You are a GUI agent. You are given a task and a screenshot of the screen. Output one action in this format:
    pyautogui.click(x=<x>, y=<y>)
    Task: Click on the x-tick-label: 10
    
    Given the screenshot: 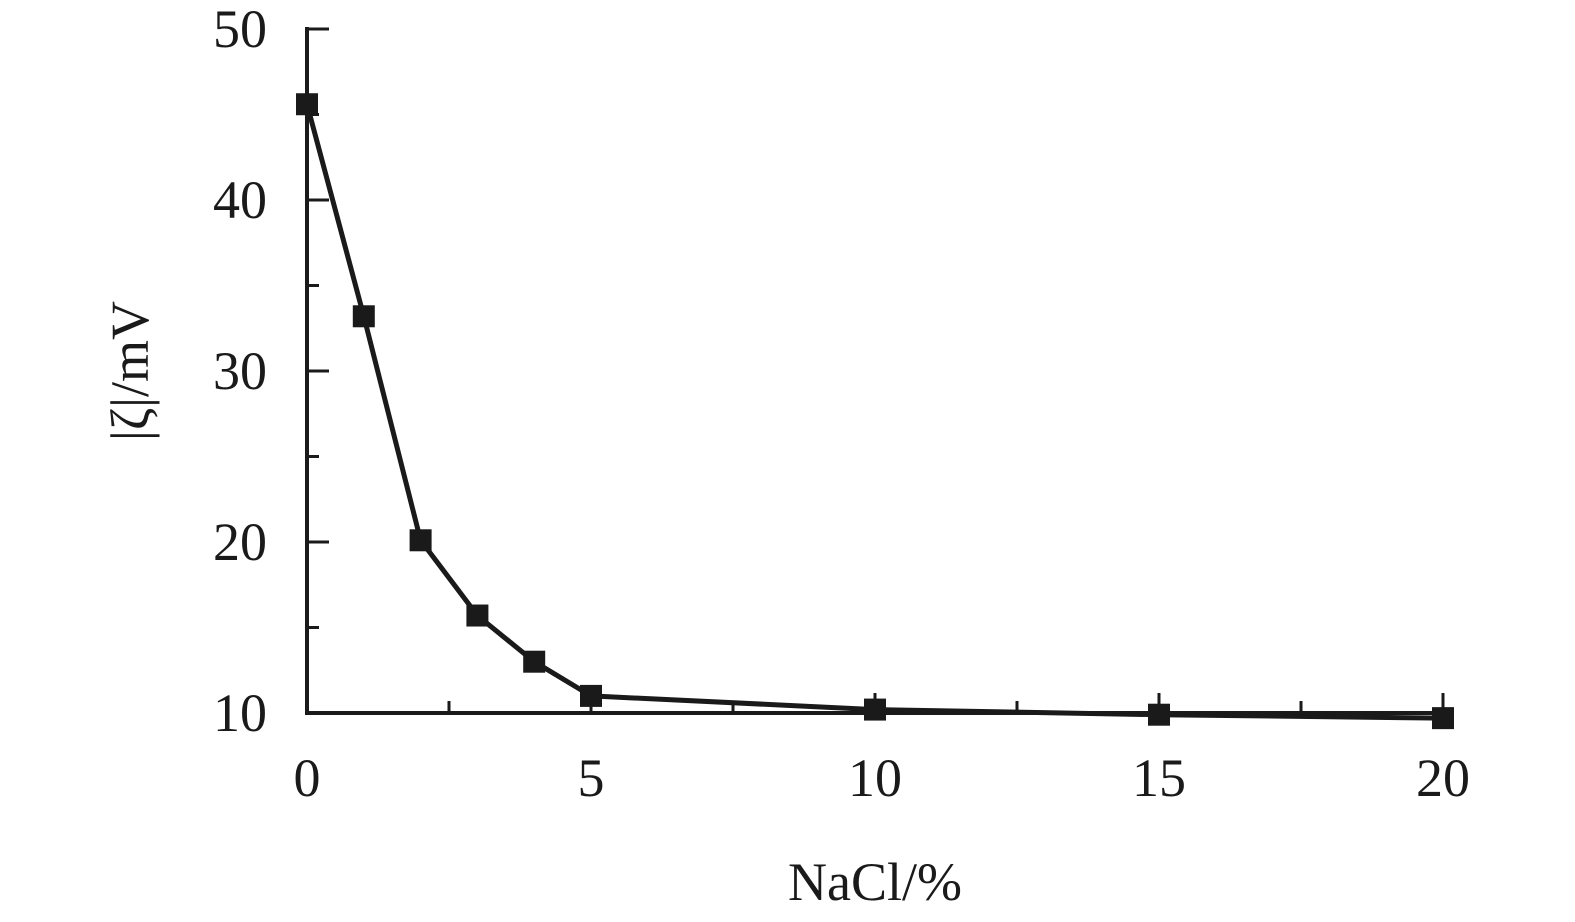 What is the action you would take?
    pyautogui.click(x=875, y=778)
    